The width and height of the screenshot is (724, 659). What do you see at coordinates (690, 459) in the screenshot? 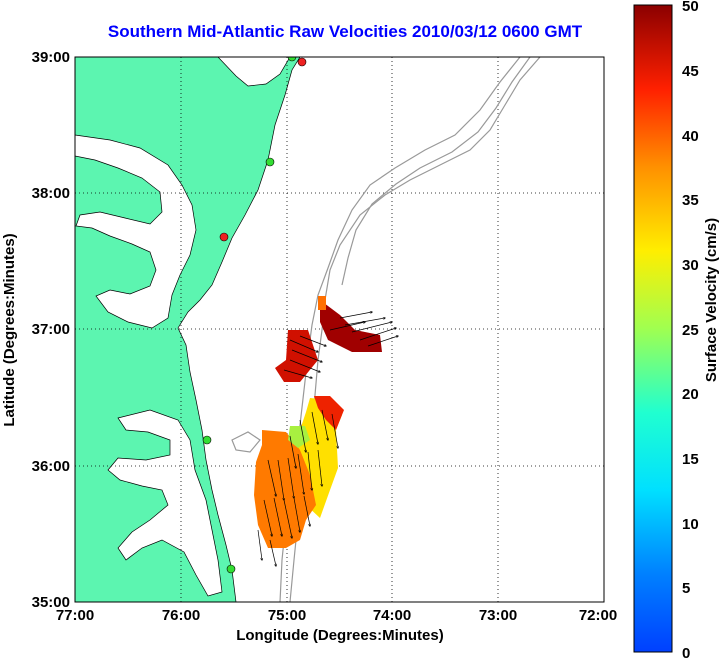
I see `colorbar-tick: 15` at bounding box center [690, 459].